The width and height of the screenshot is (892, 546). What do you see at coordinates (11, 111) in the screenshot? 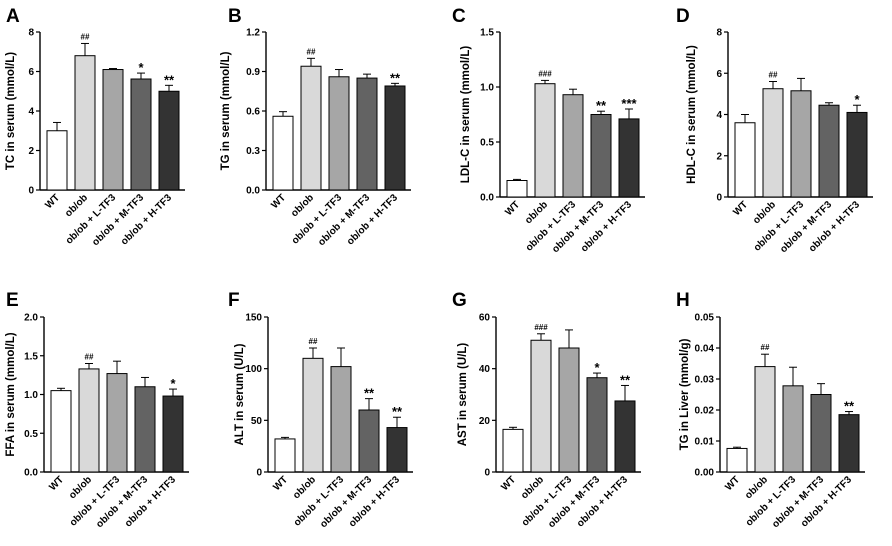
I see `y-axis-label: TC in serum (mmol/L)` at bounding box center [11, 111].